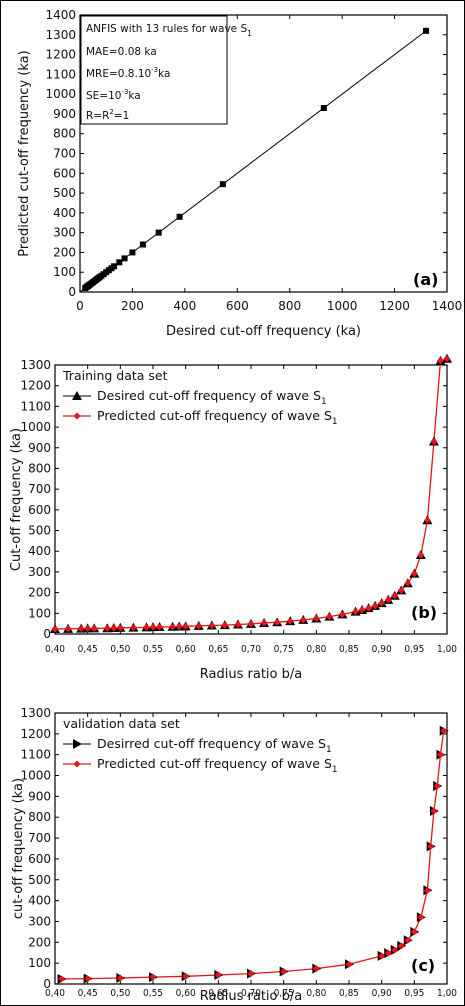  Describe the element at coordinates (39, 510) in the screenshot. I see `y-tick-label-1: 600` at that location.